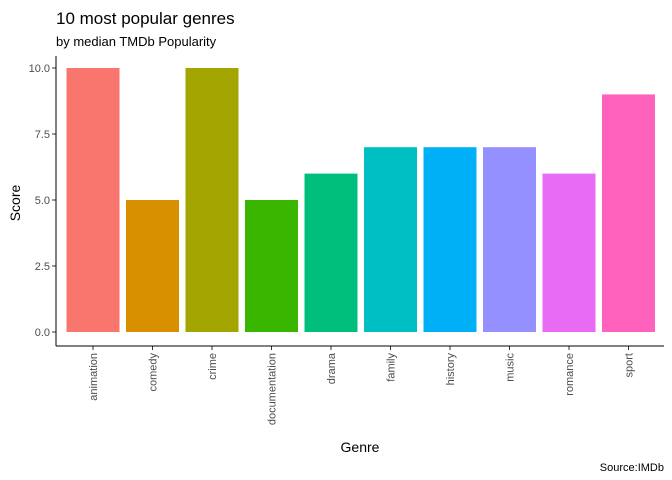 The height and width of the screenshot is (480, 672). I want to click on x-tick-label: family, so click(392, 367).